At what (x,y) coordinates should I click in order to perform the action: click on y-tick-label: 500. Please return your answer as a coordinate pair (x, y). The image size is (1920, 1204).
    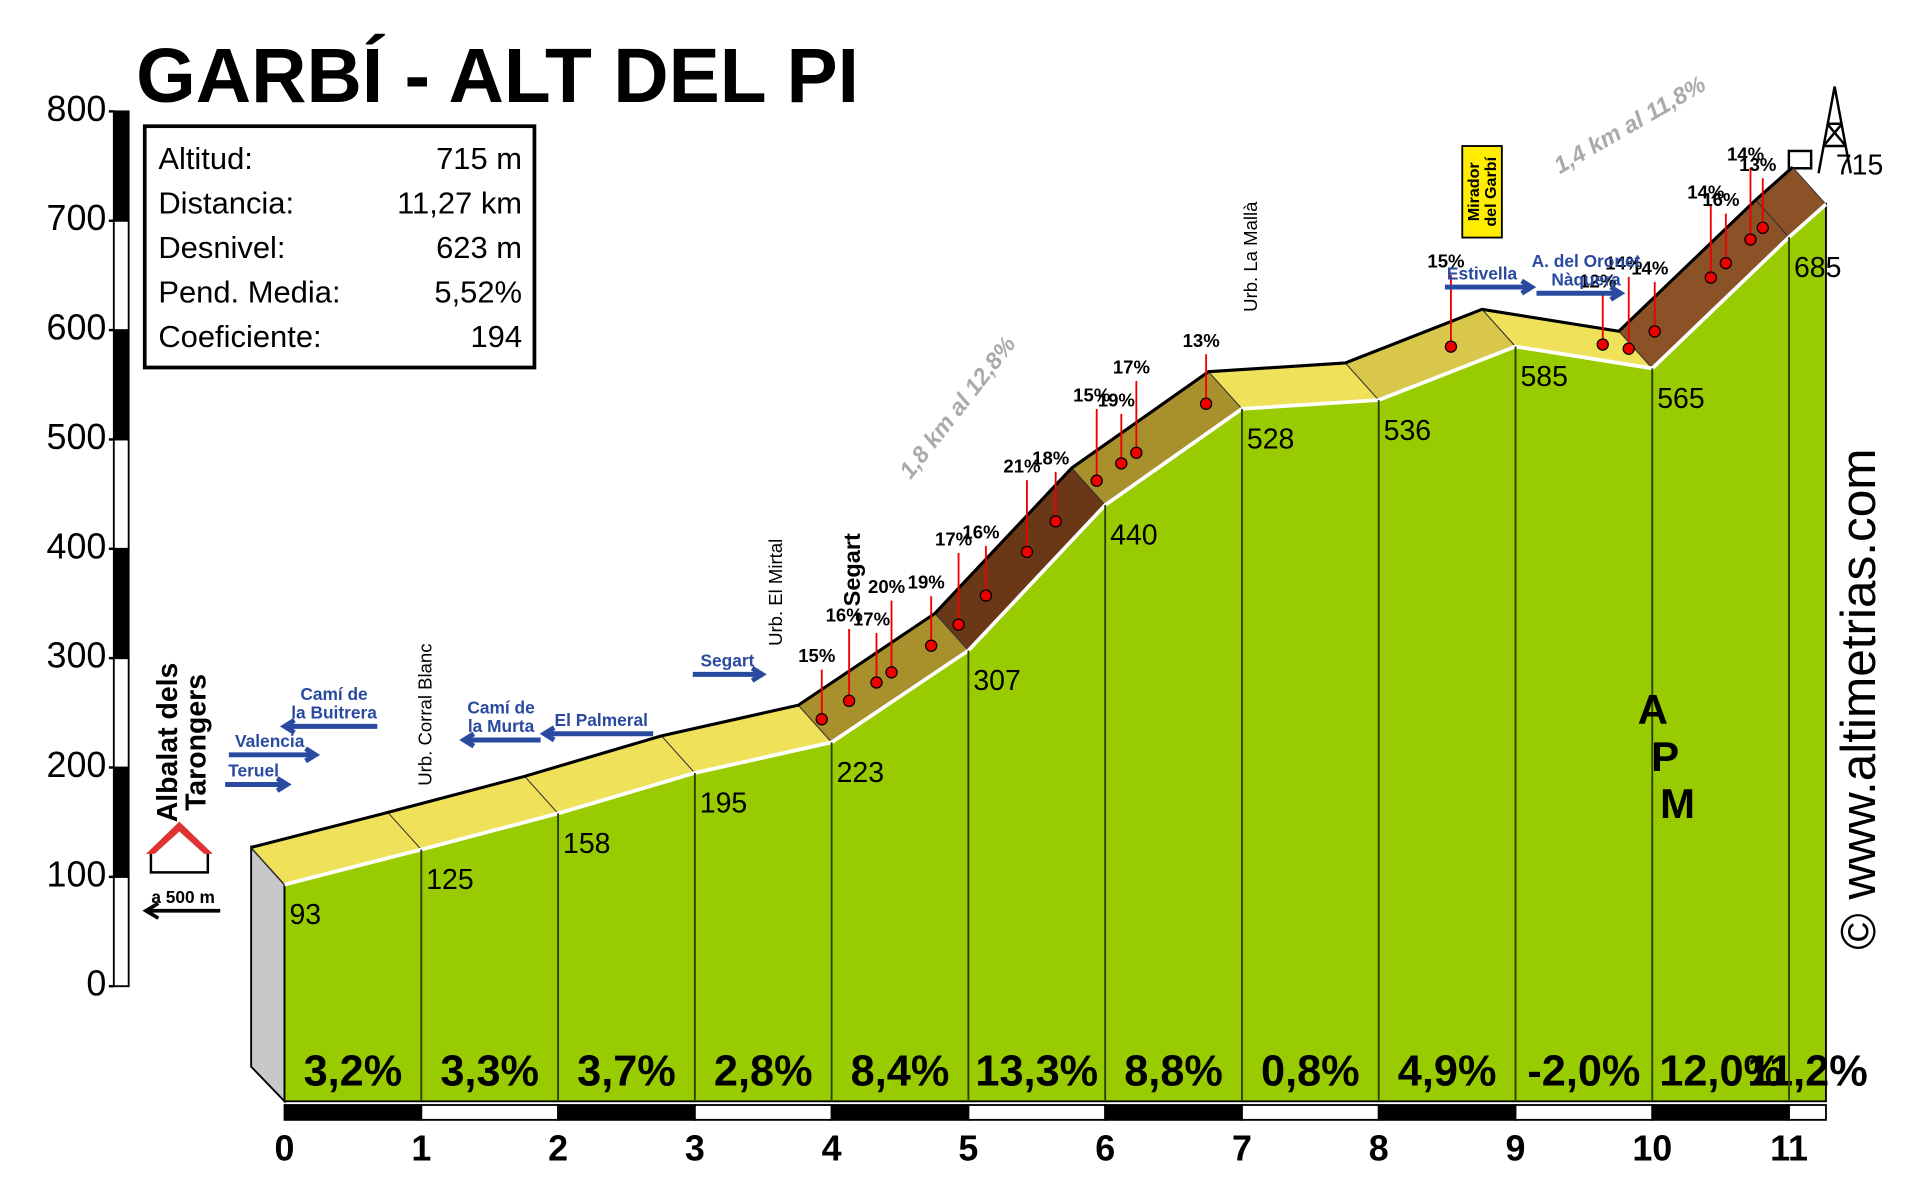
    Looking at the image, I should click on (77, 437).